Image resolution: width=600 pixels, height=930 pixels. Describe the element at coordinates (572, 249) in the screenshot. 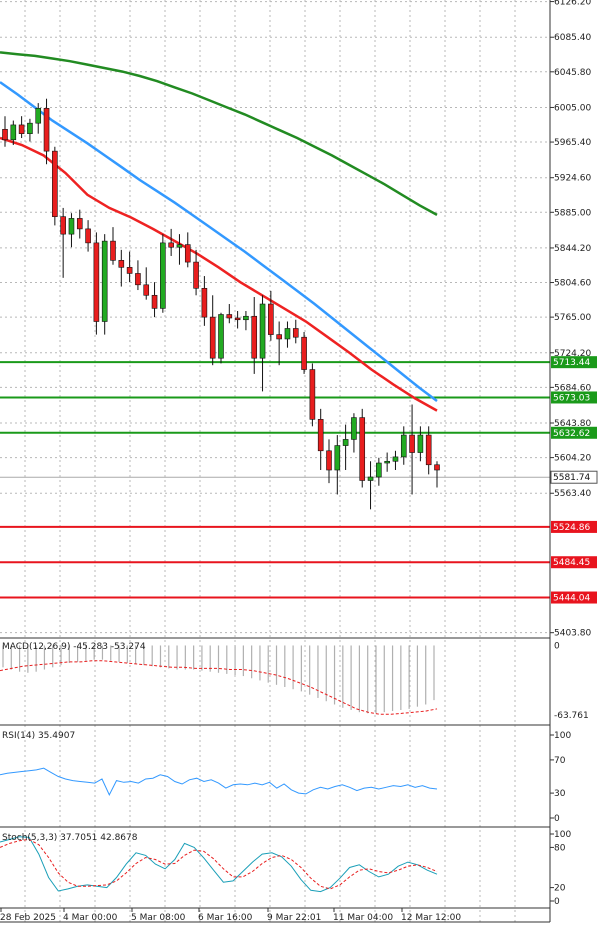

I see `price-tick-label: 5844.20` at that location.